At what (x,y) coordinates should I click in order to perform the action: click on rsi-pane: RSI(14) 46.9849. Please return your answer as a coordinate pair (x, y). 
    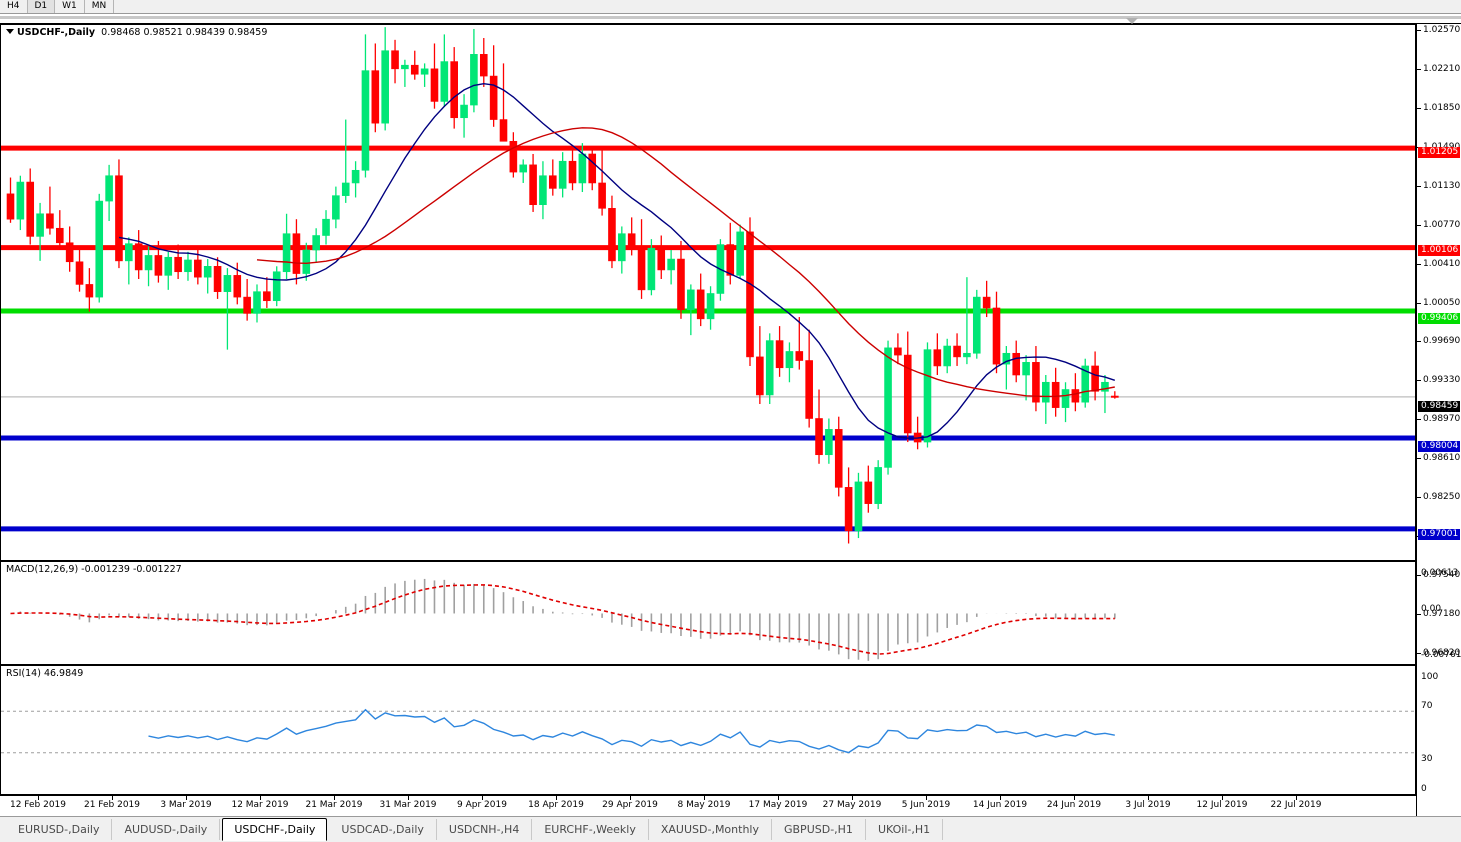
    Looking at the image, I should click on (708, 730).